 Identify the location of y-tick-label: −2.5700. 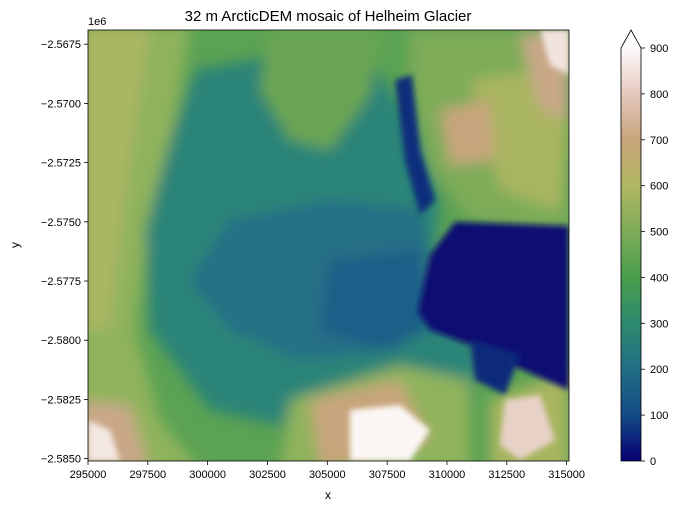
(61, 104).